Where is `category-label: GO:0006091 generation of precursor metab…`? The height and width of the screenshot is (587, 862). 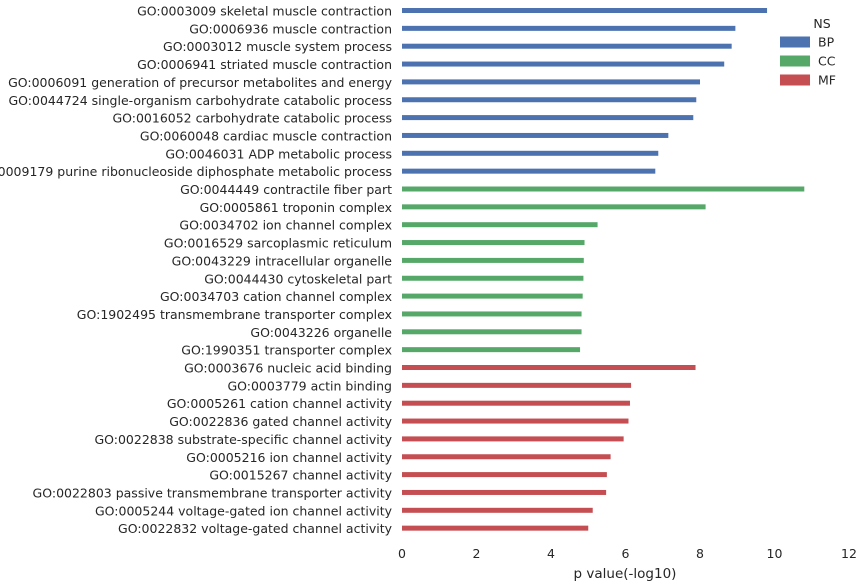 category-label: GO:0006091 generation of precursor metab… is located at coordinates (200, 82).